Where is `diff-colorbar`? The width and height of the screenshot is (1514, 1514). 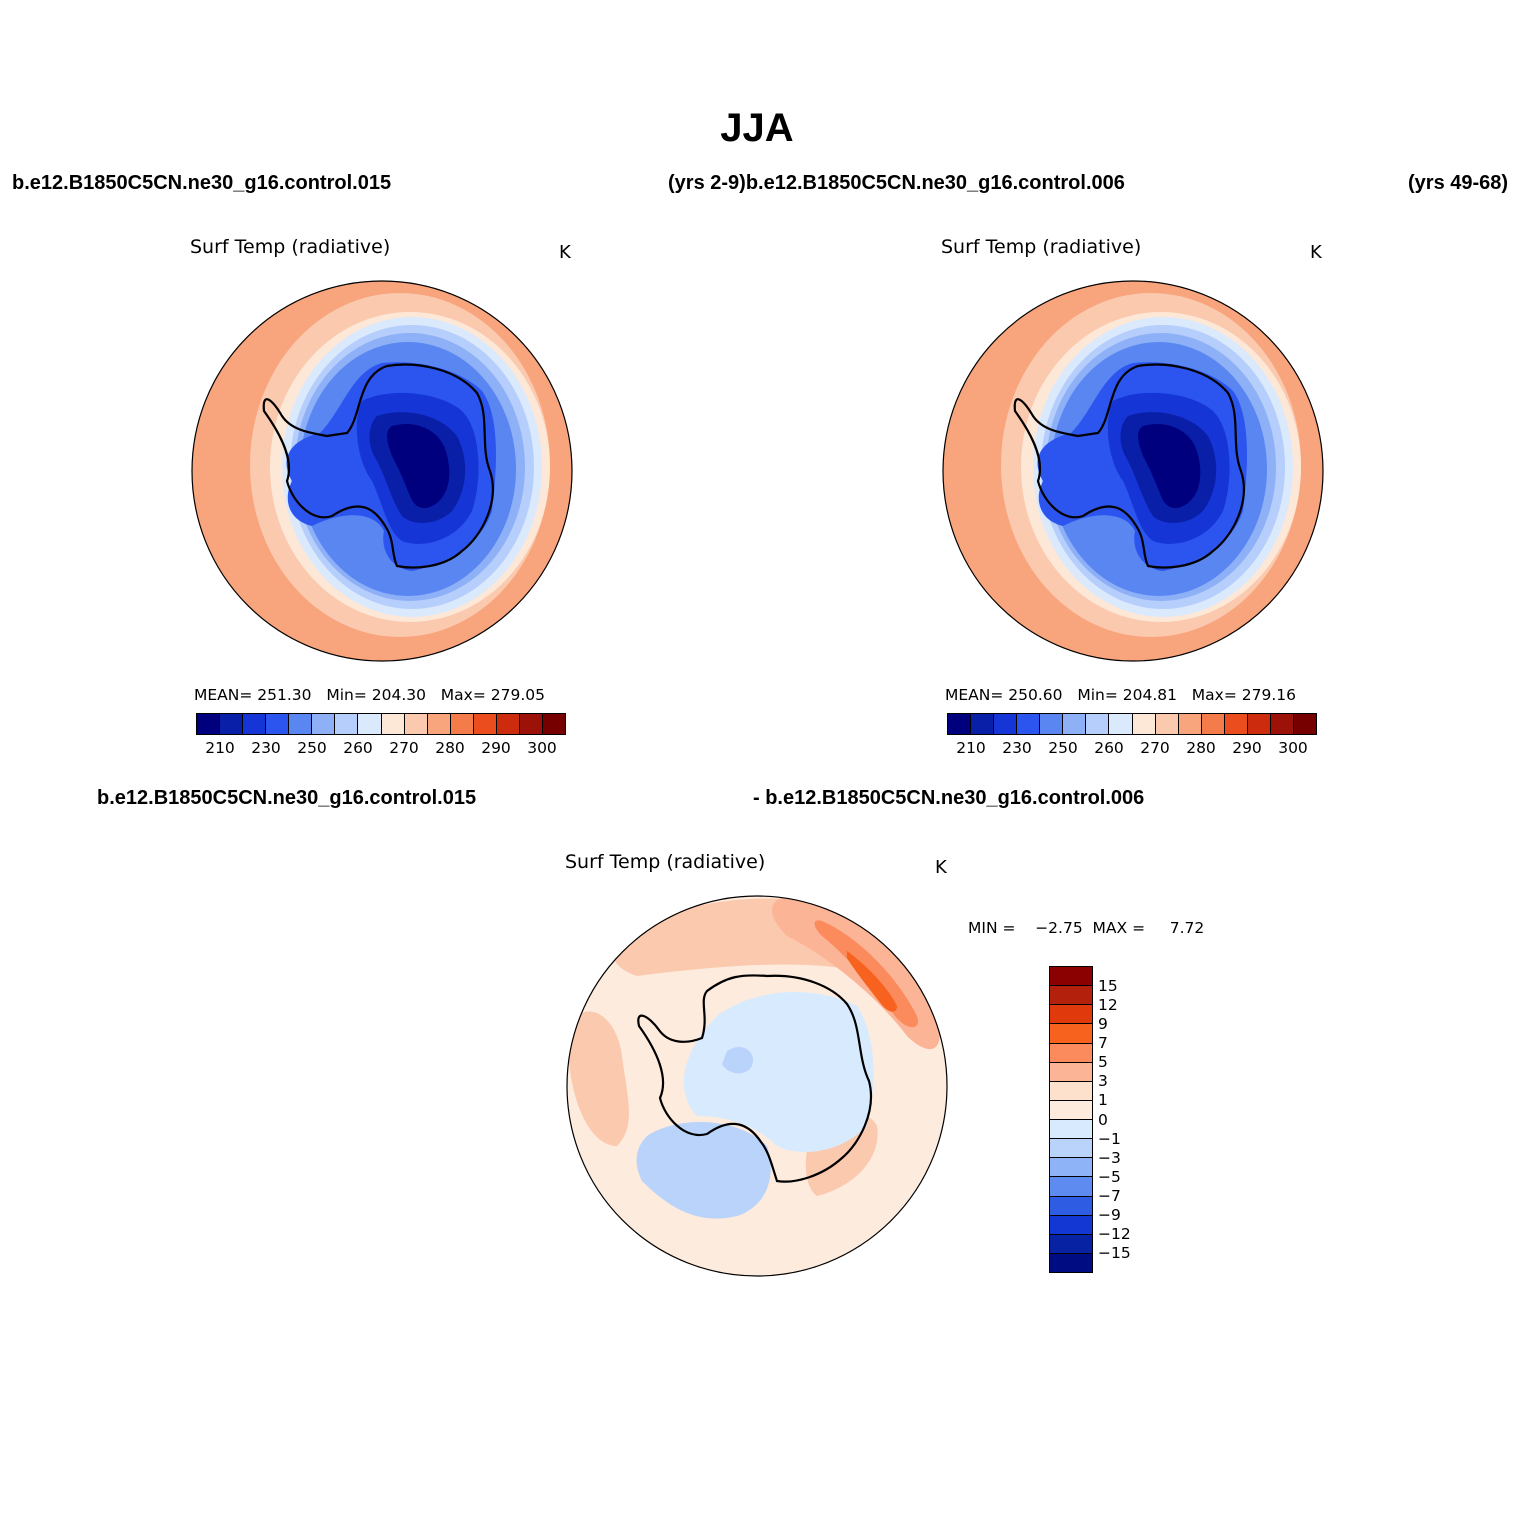 diff-colorbar is located at coordinates (1071, 1119).